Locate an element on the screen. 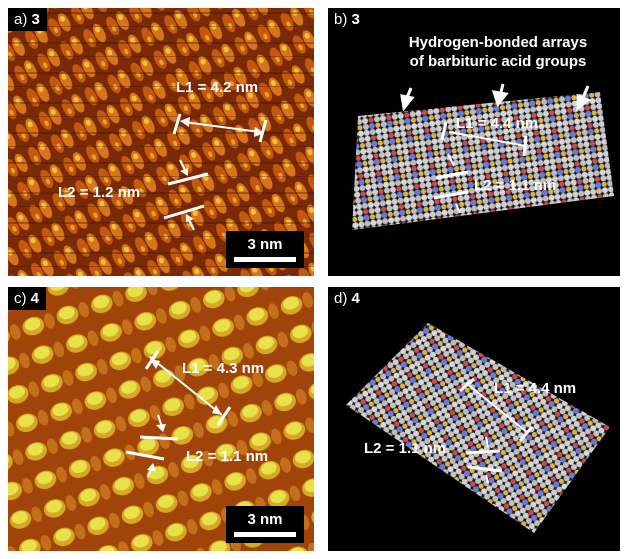 The height and width of the screenshot is (559, 626). panel-b-title-line2: of barbituric acid groups is located at coordinates (498, 61).